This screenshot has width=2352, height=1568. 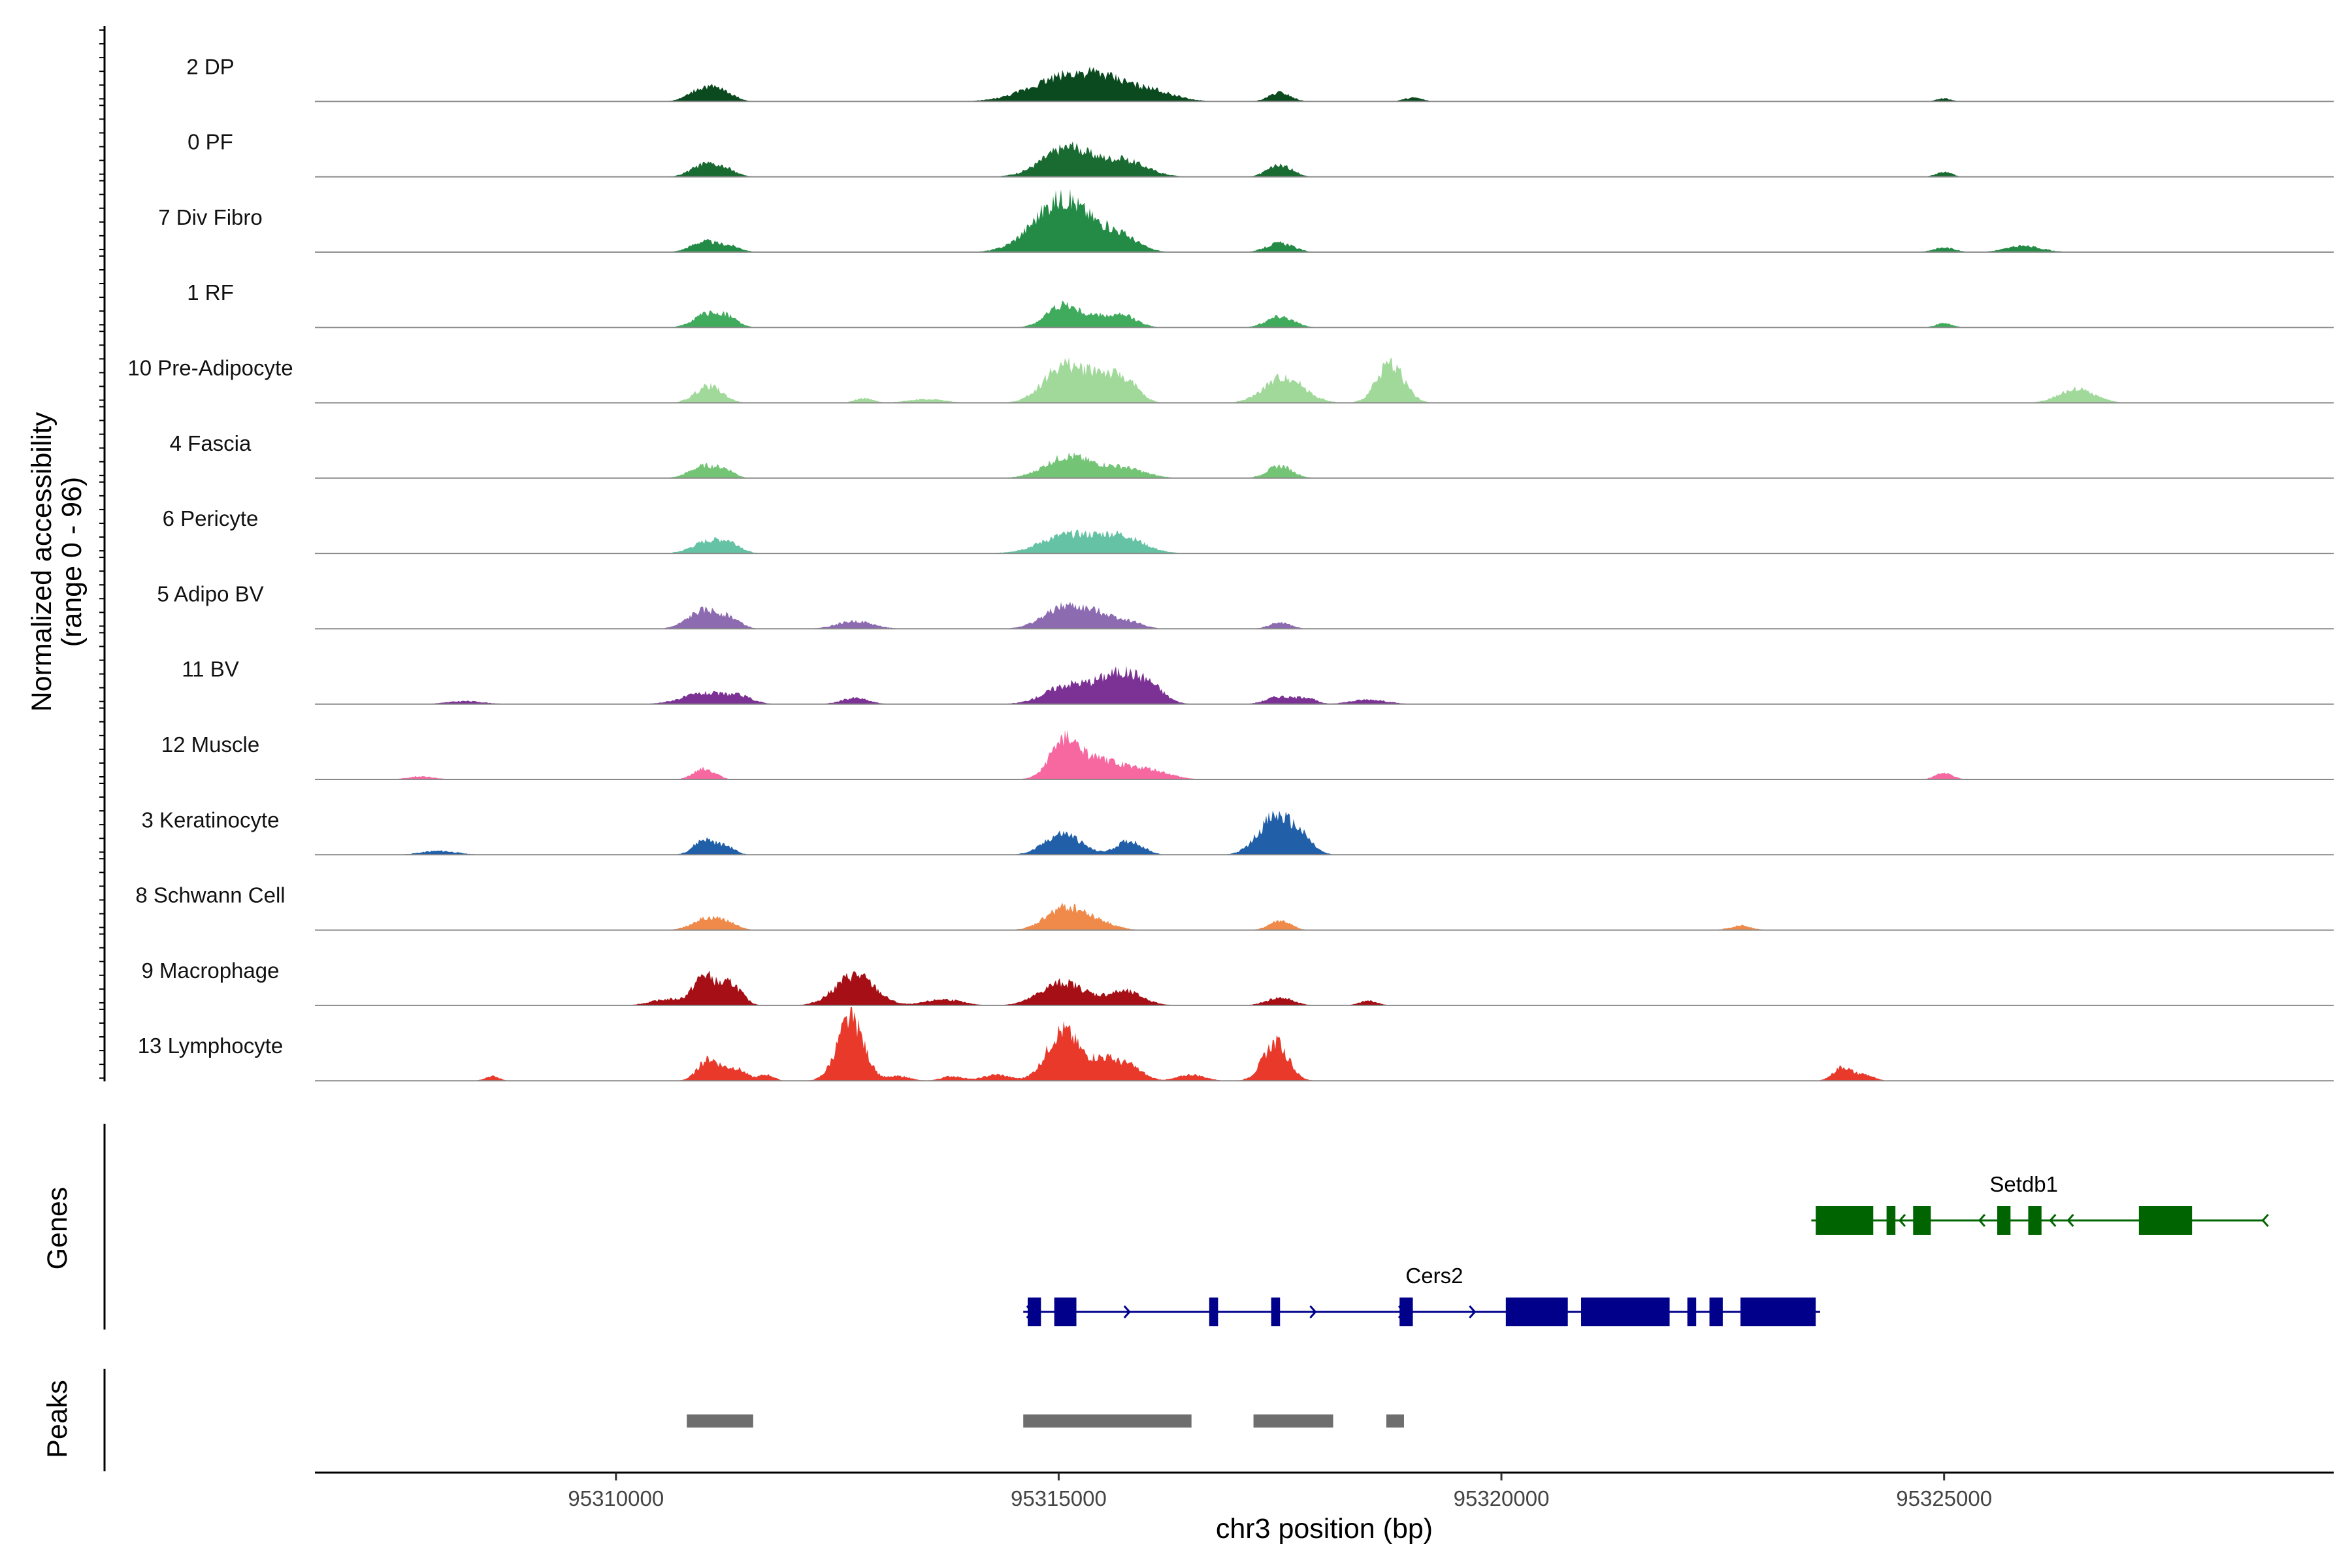 I want to click on coverage-area-6-pericyte, so click(x=1324, y=541).